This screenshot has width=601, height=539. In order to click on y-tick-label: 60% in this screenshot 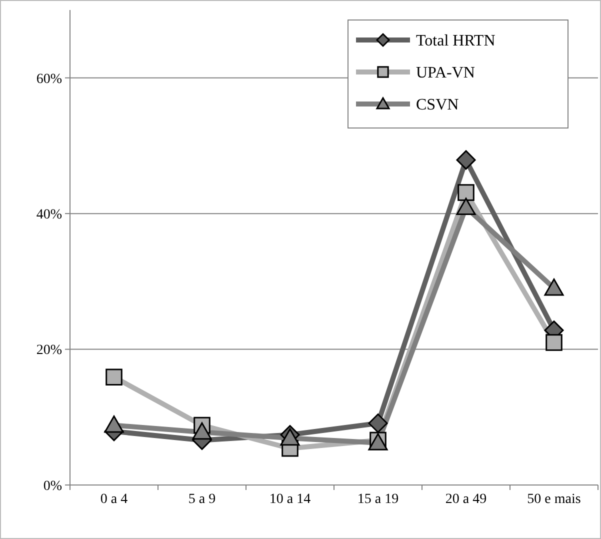, I will do `click(49, 79)`.